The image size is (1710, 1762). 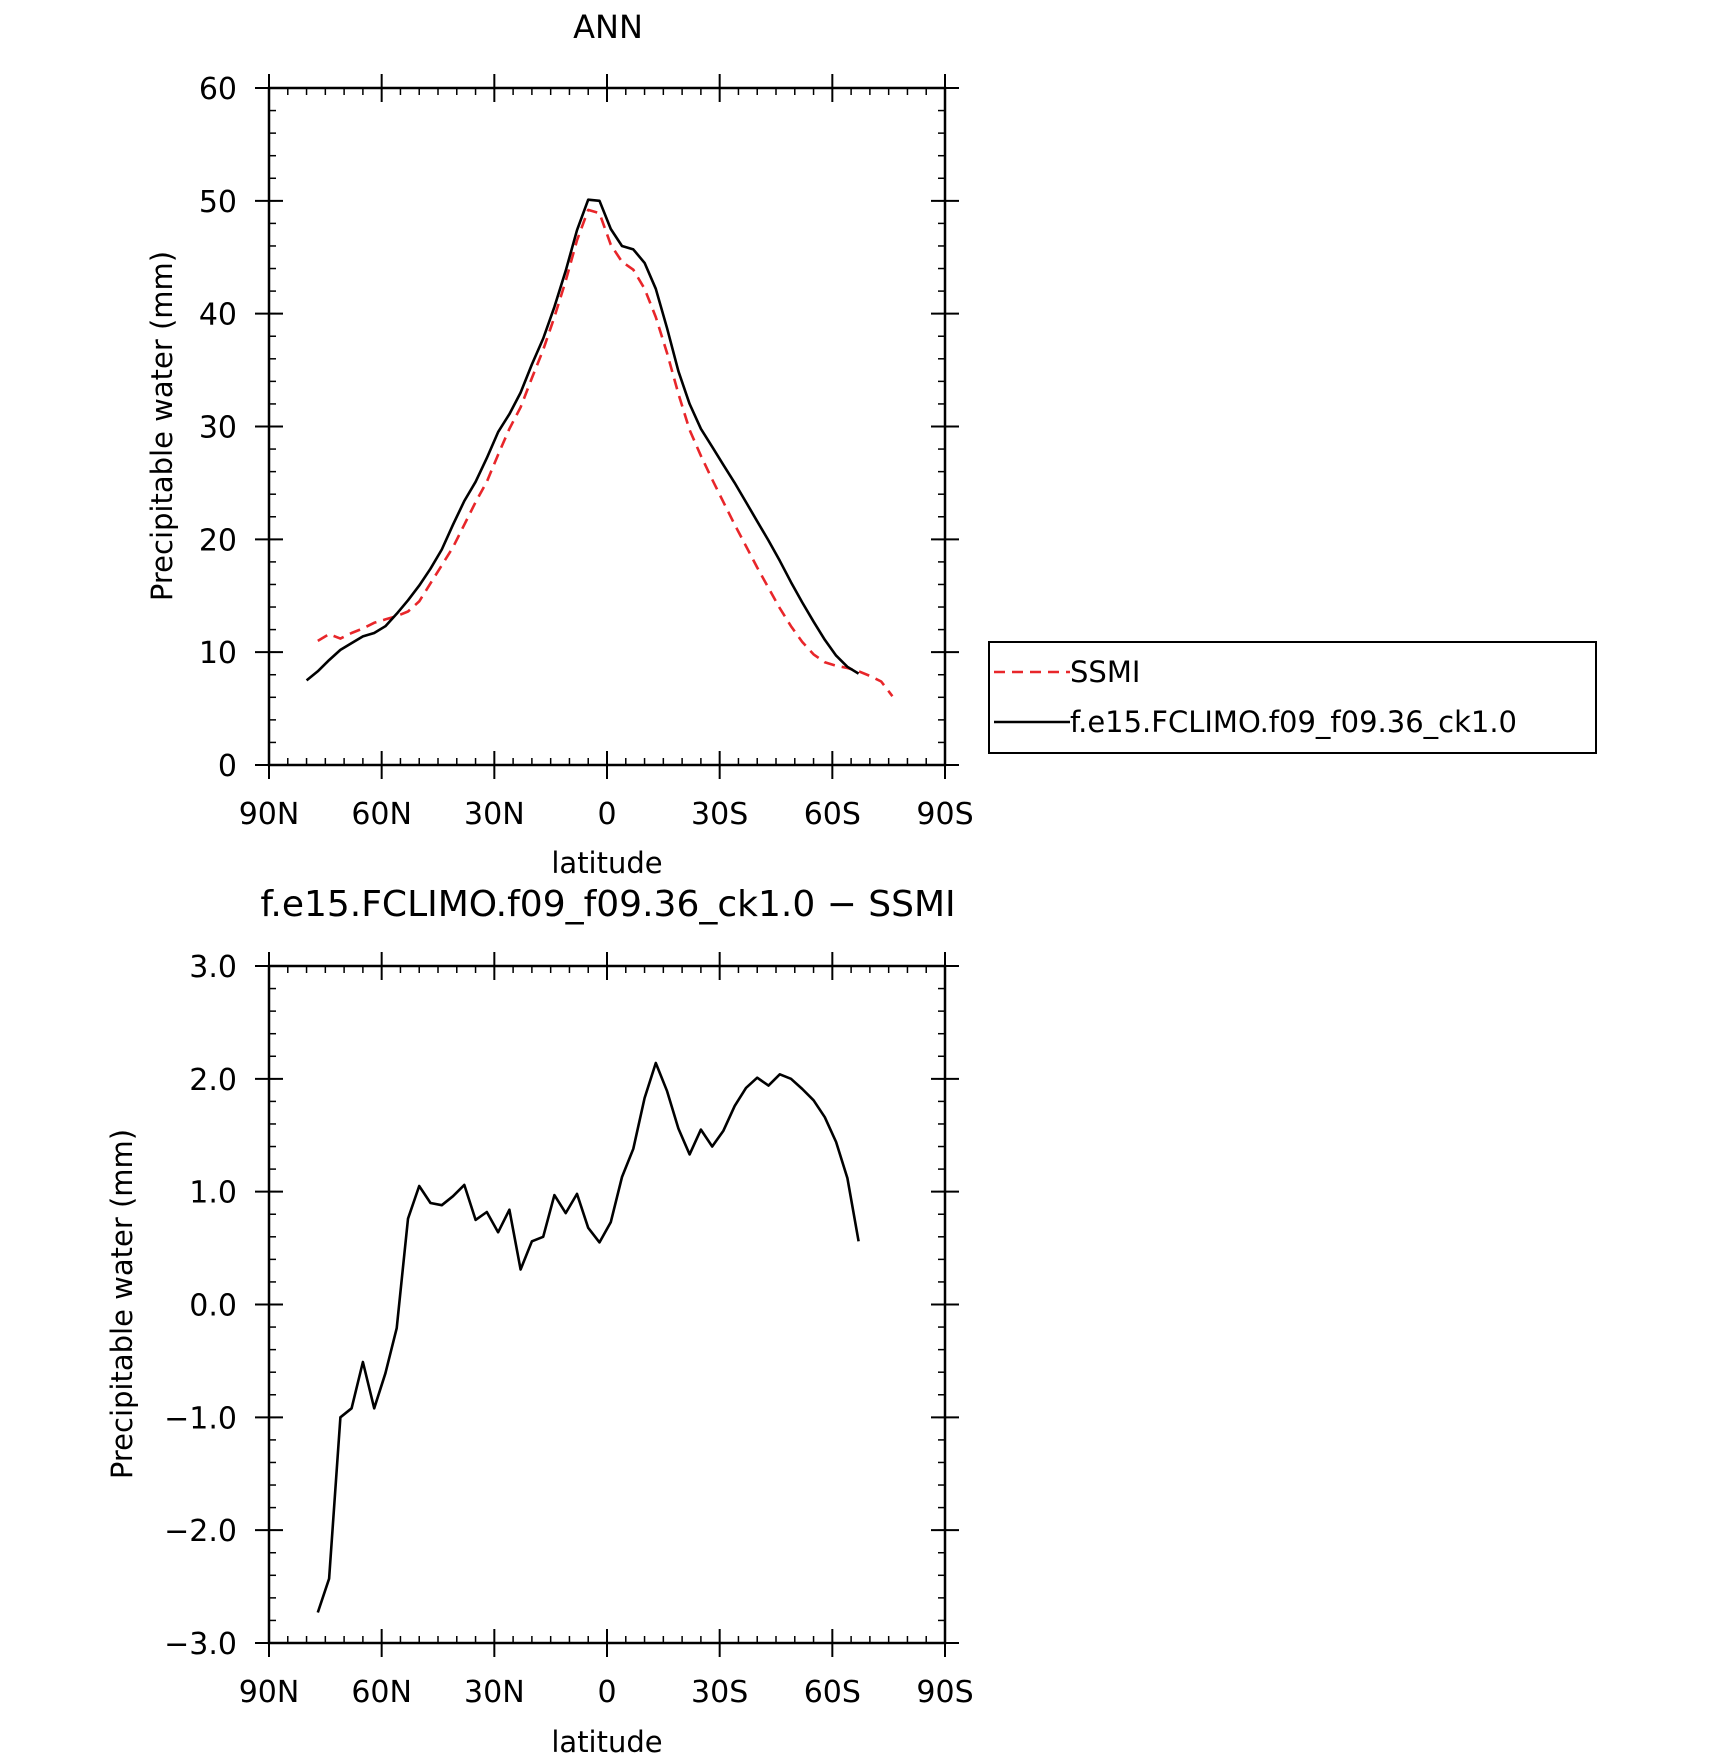 I want to click on y-tick-label: 0, so click(x=227, y=766).